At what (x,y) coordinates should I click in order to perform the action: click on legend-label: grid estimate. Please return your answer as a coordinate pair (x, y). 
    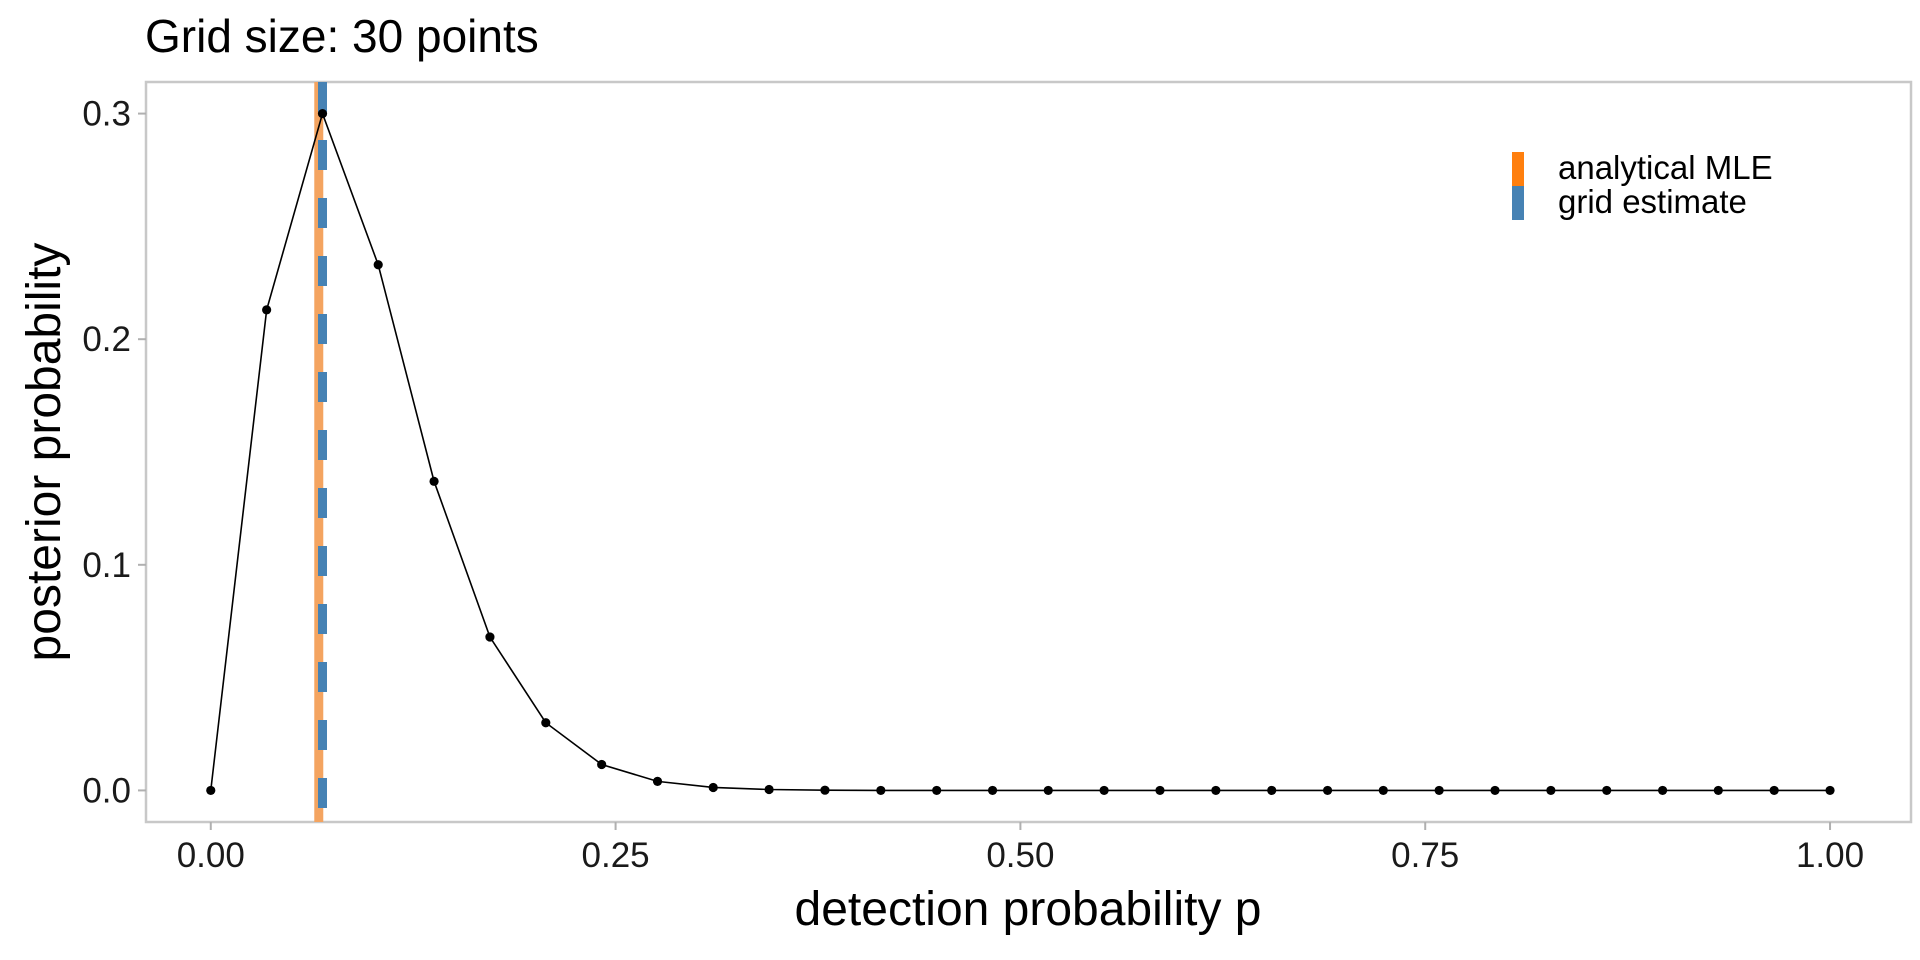
    Looking at the image, I should click on (1652, 201).